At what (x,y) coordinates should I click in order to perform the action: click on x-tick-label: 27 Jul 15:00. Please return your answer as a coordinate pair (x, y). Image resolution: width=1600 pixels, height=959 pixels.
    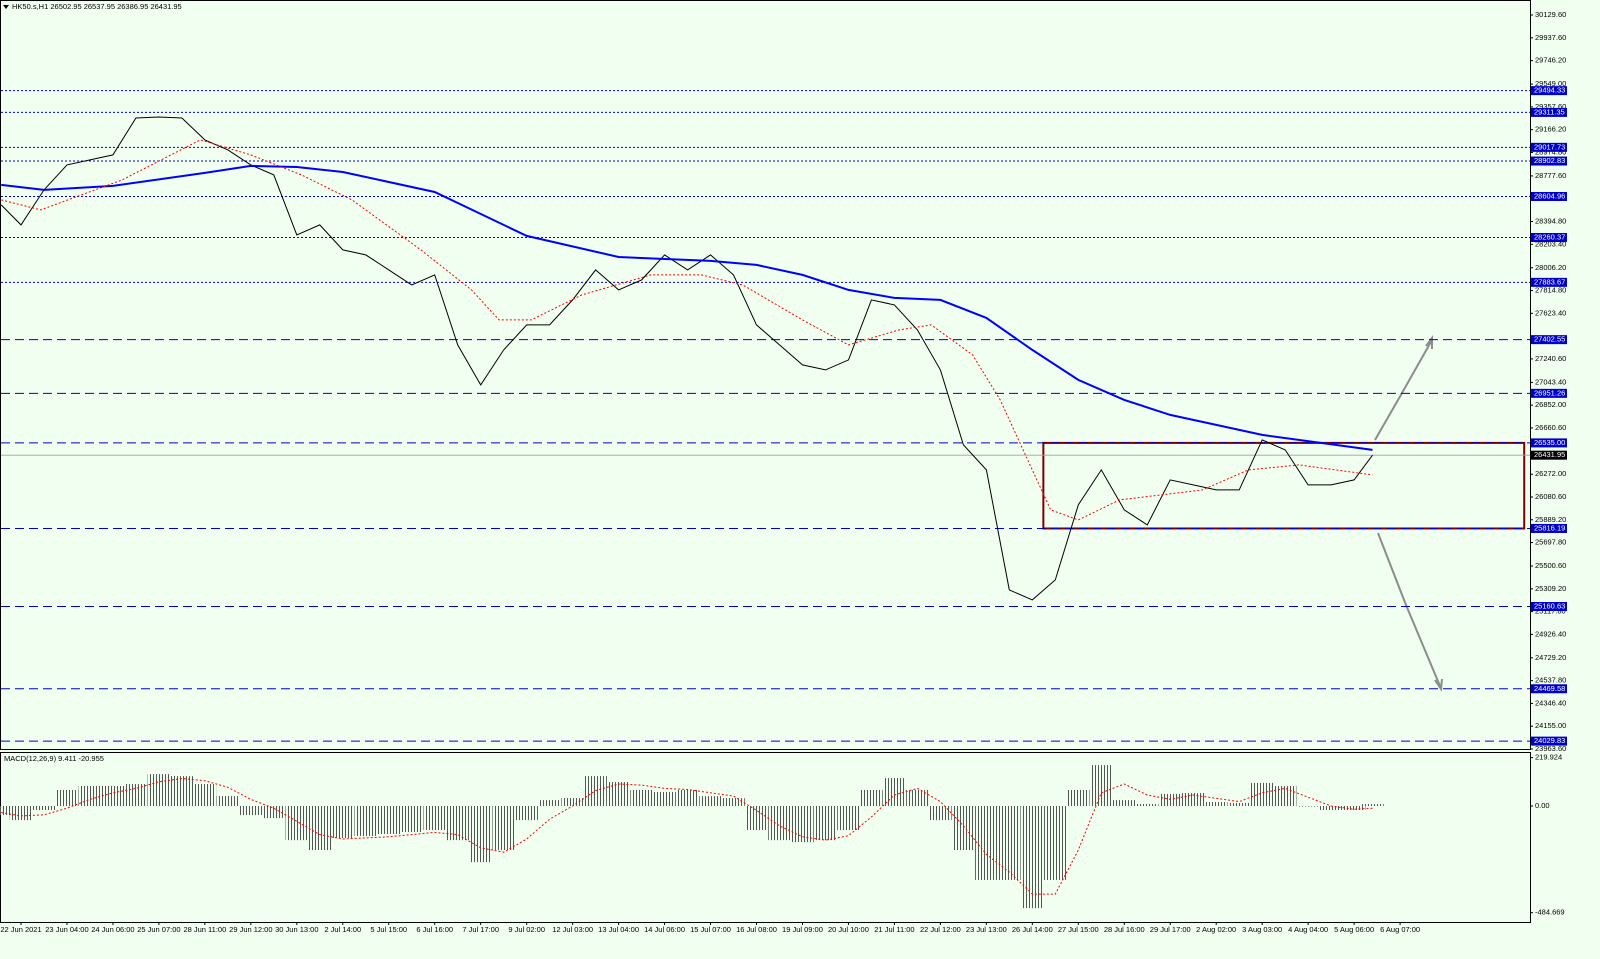
    Looking at the image, I should click on (1078, 929).